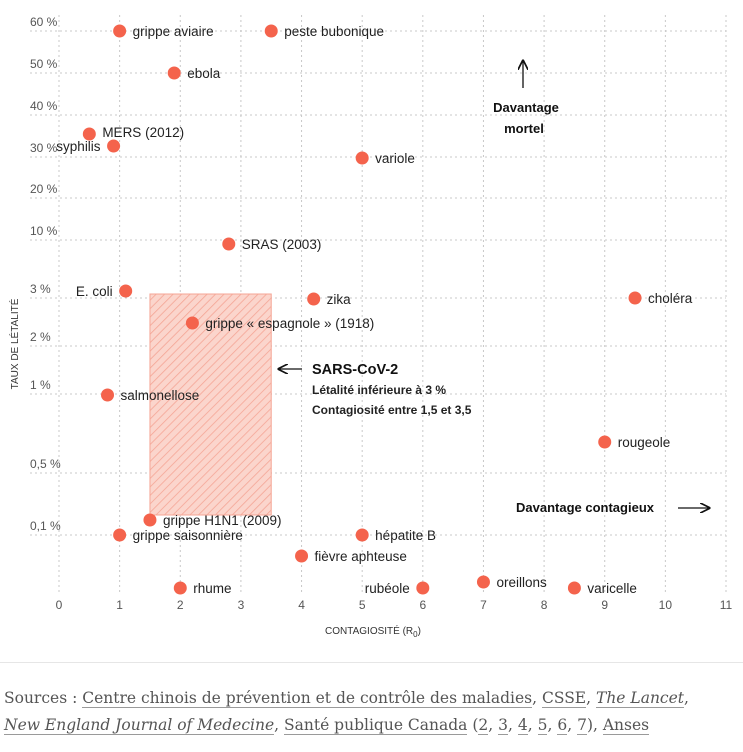  Describe the element at coordinates (521, 582) in the screenshot. I see `data-point-label: oreillons` at that location.